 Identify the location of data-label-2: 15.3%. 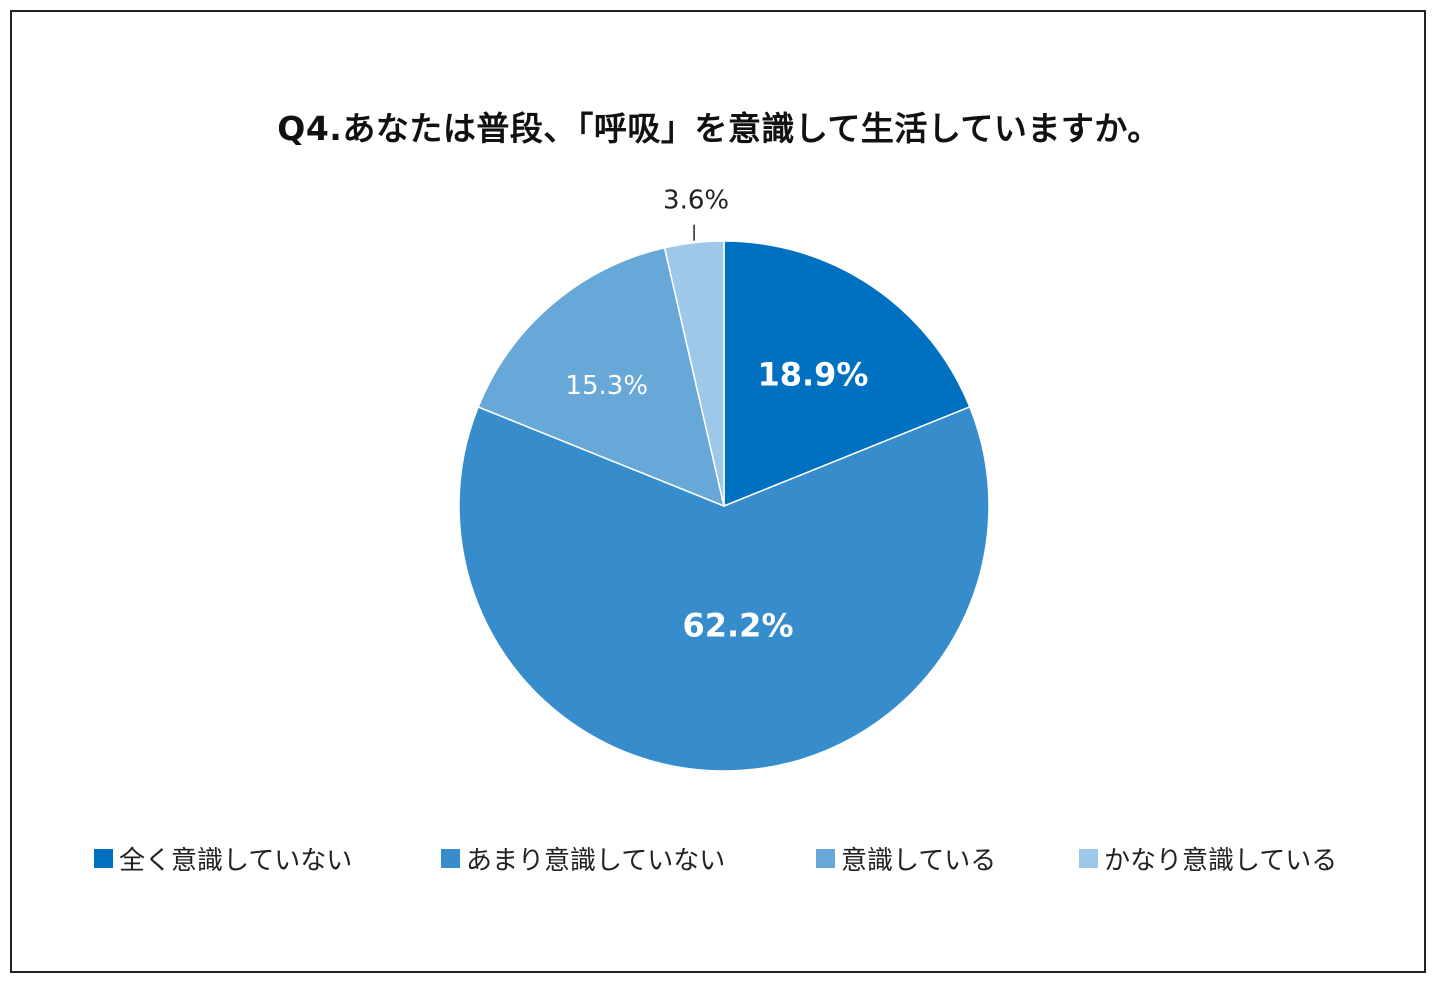
(606, 386).